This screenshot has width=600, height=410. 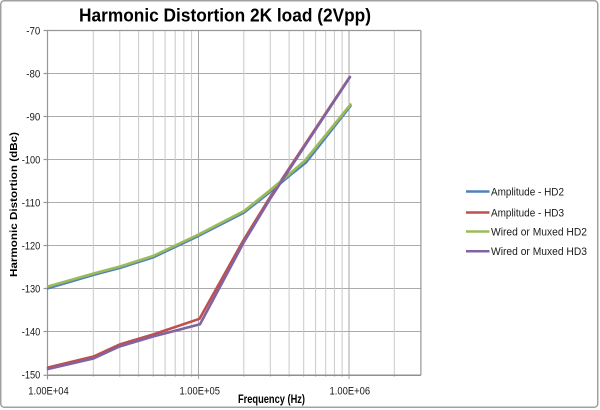 I want to click on svg-text: 1.00E+05, so click(x=199, y=391).